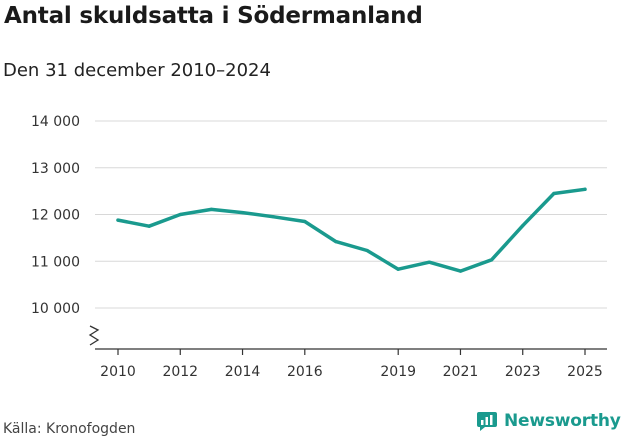 The height and width of the screenshot is (439, 631). I want to click on chart-title: Antal skuldsatta i Södermanland, so click(213, 16).